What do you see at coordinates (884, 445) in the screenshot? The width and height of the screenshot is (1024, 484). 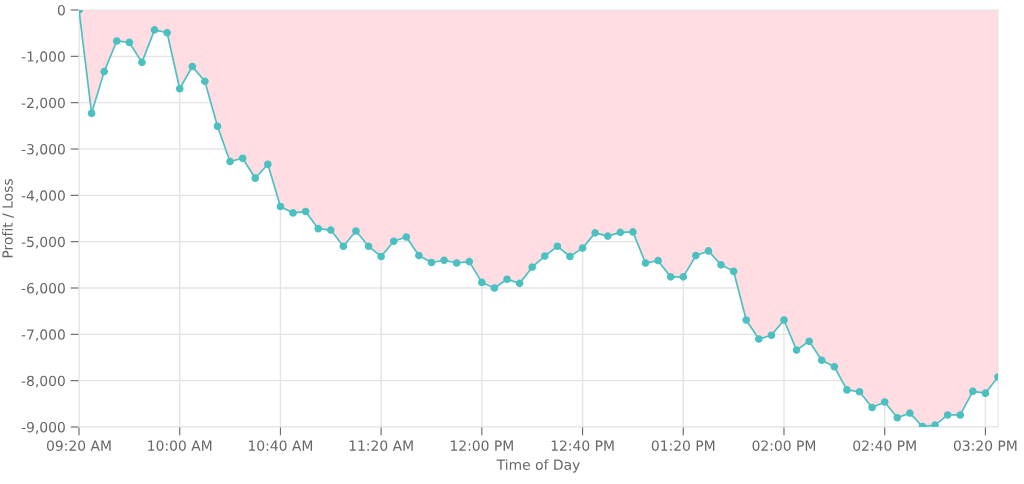 I see `x-tick-label: 02:40 PM` at bounding box center [884, 445].